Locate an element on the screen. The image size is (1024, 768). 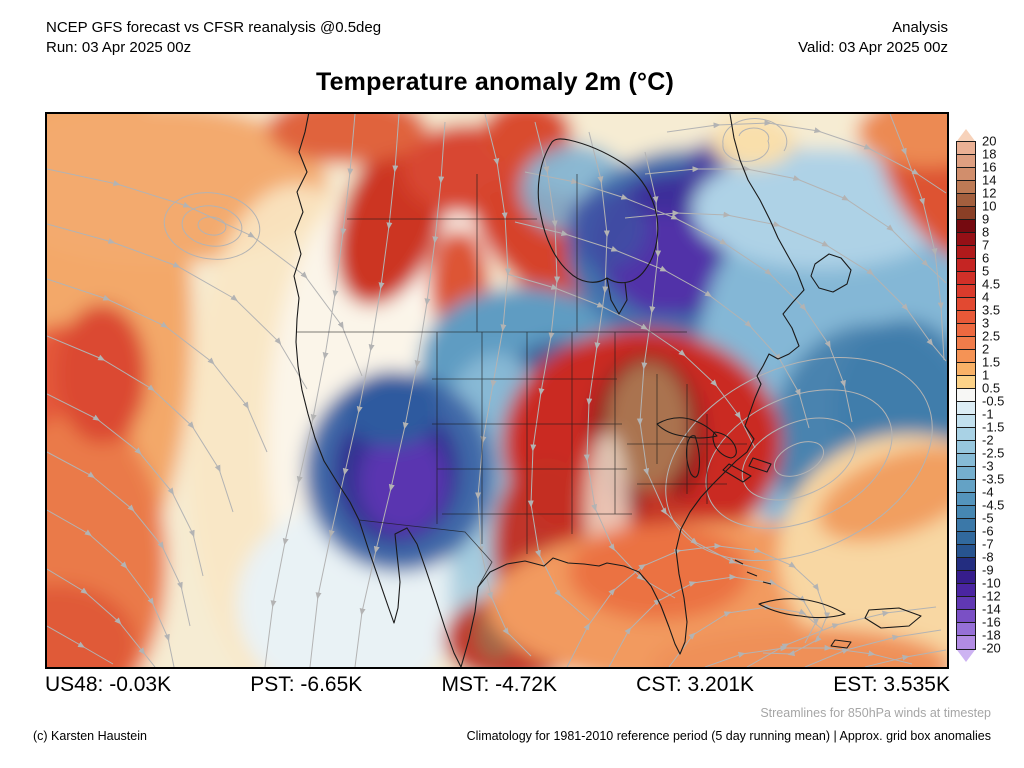
colorbar-tick-label: 5 is located at coordinates (986, 271).